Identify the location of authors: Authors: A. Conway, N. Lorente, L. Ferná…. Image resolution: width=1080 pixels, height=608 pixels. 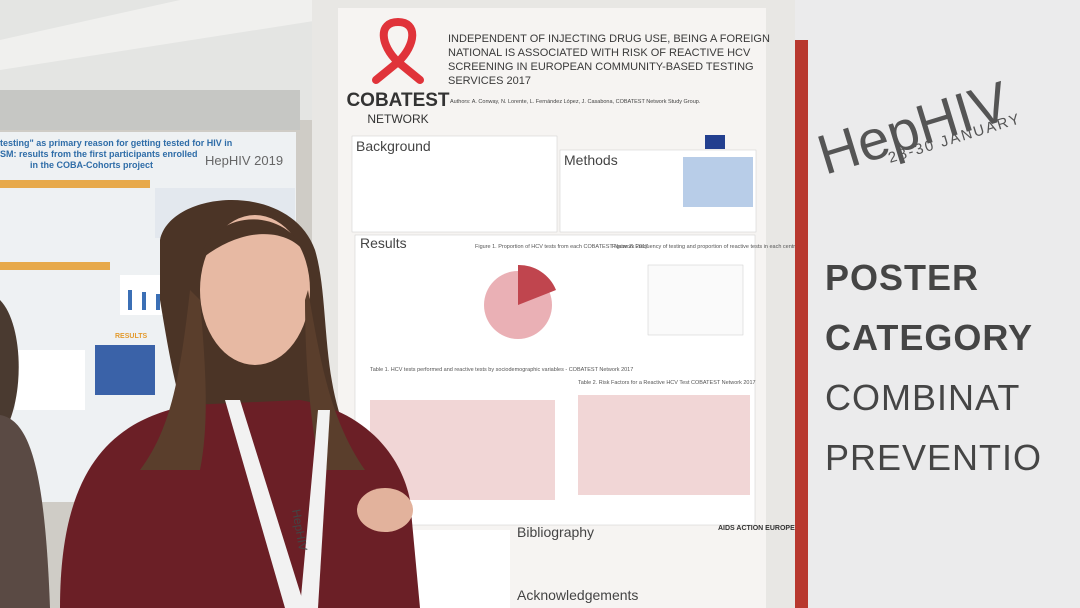
(575, 102).